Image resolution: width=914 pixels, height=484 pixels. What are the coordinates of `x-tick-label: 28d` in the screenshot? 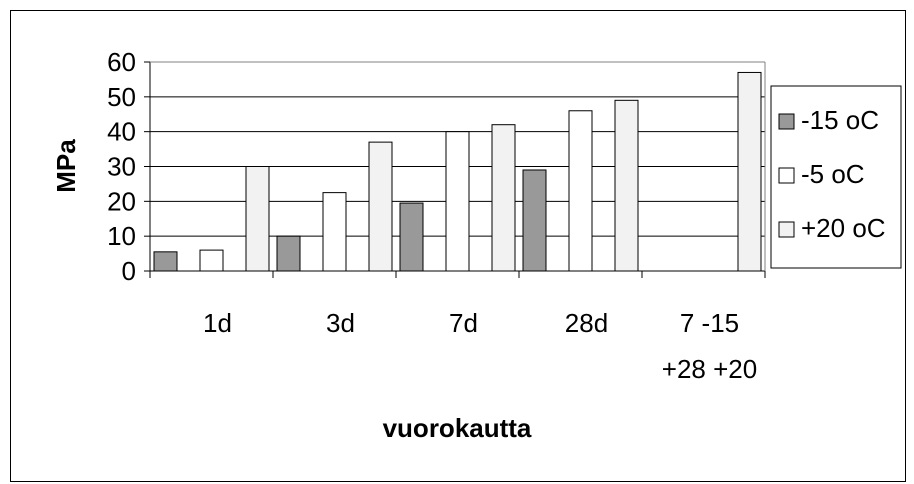 It's located at (586, 323).